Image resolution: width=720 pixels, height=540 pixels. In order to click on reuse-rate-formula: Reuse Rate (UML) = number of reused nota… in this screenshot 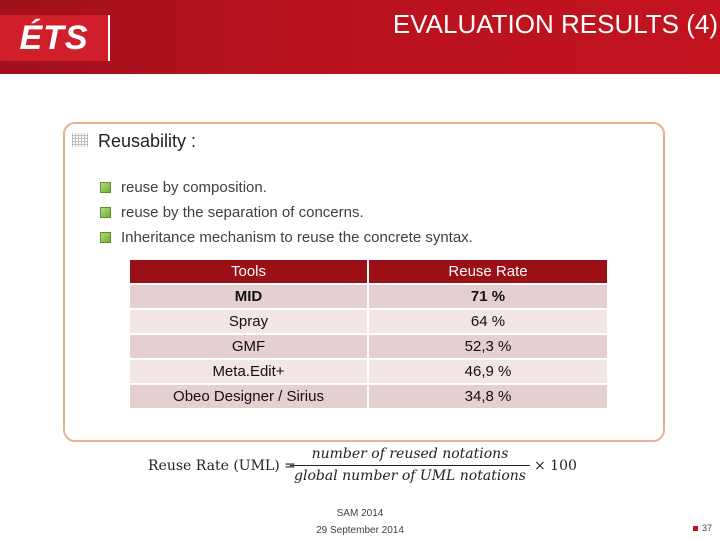, I will do `click(368, 468)`.